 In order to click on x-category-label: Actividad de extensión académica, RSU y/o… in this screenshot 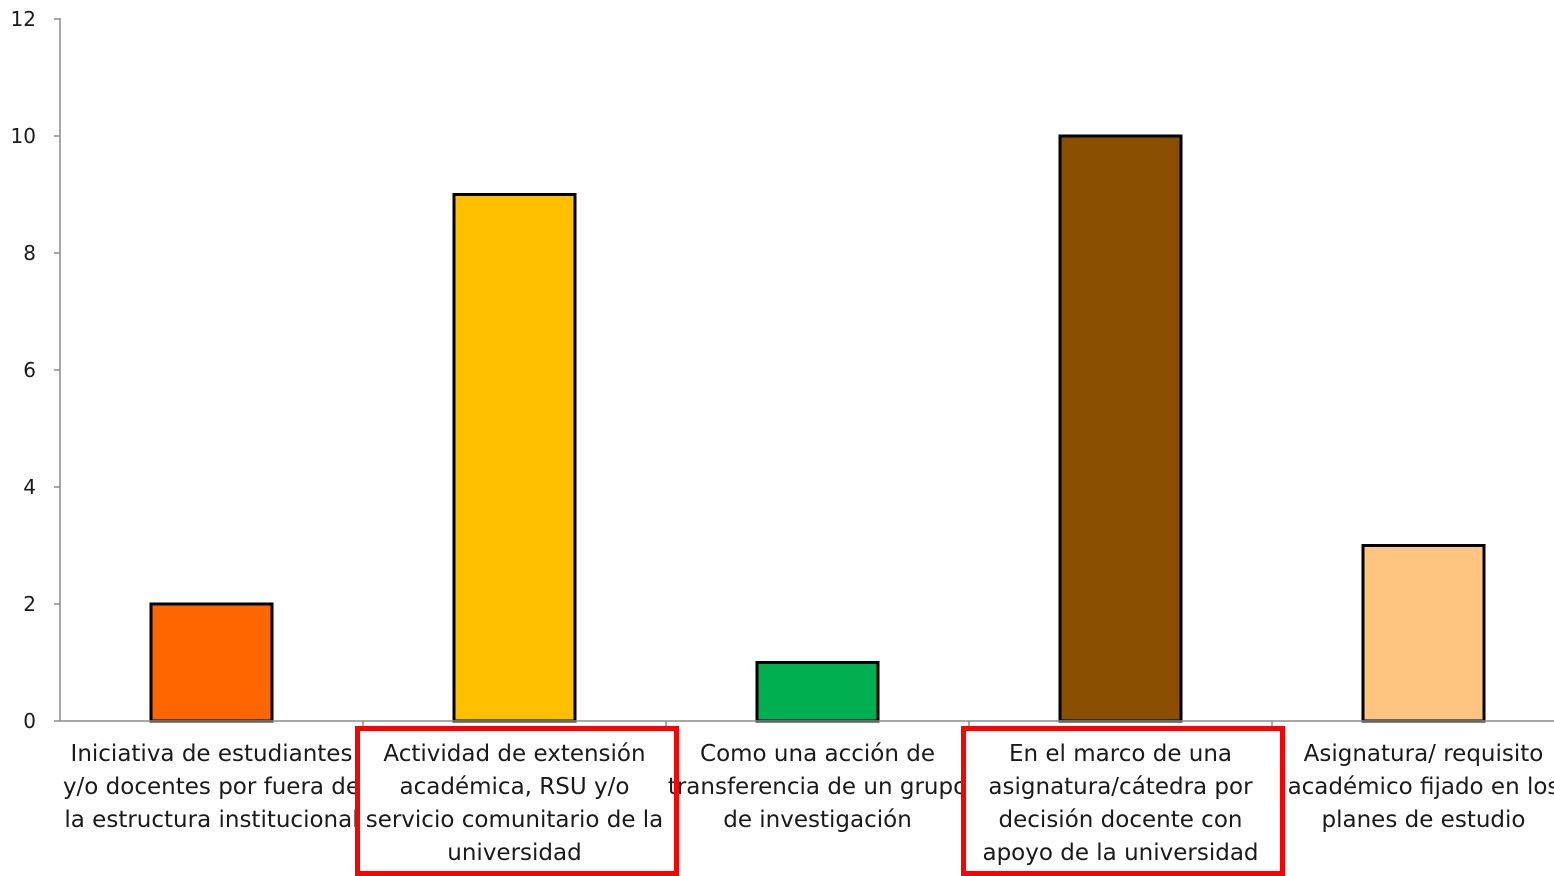, I will do `click(515, 804)`.